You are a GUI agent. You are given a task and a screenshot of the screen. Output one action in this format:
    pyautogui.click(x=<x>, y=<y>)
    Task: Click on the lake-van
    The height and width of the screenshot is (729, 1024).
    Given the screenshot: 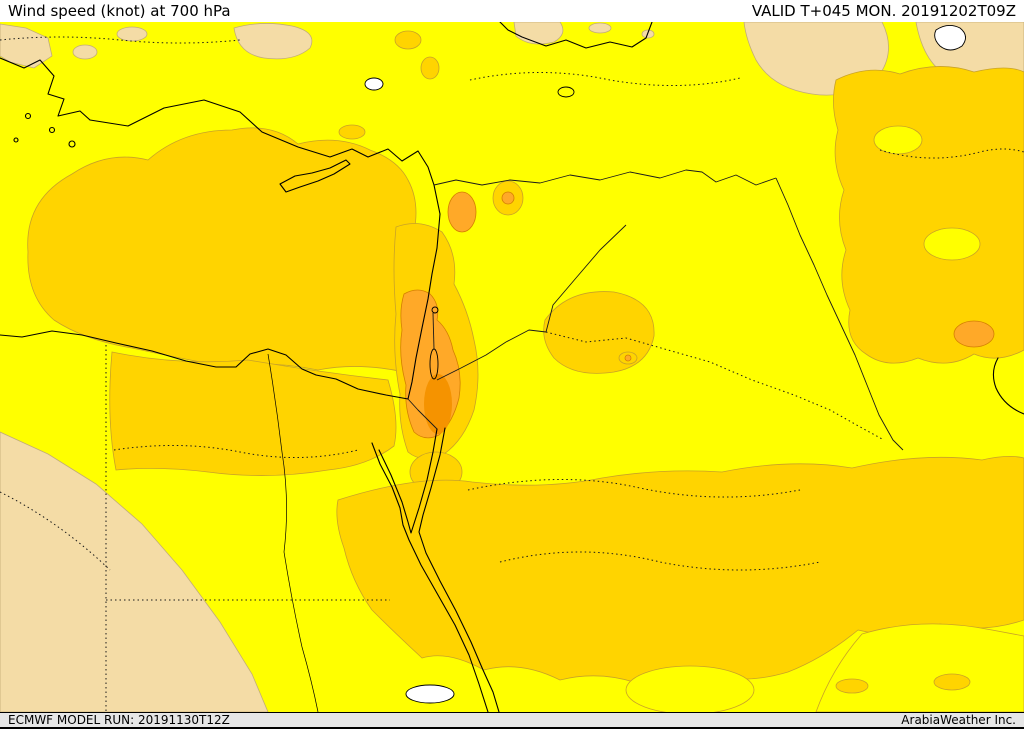 What is the action you would take?
    pyautogui.click(x=566, y=92)
    